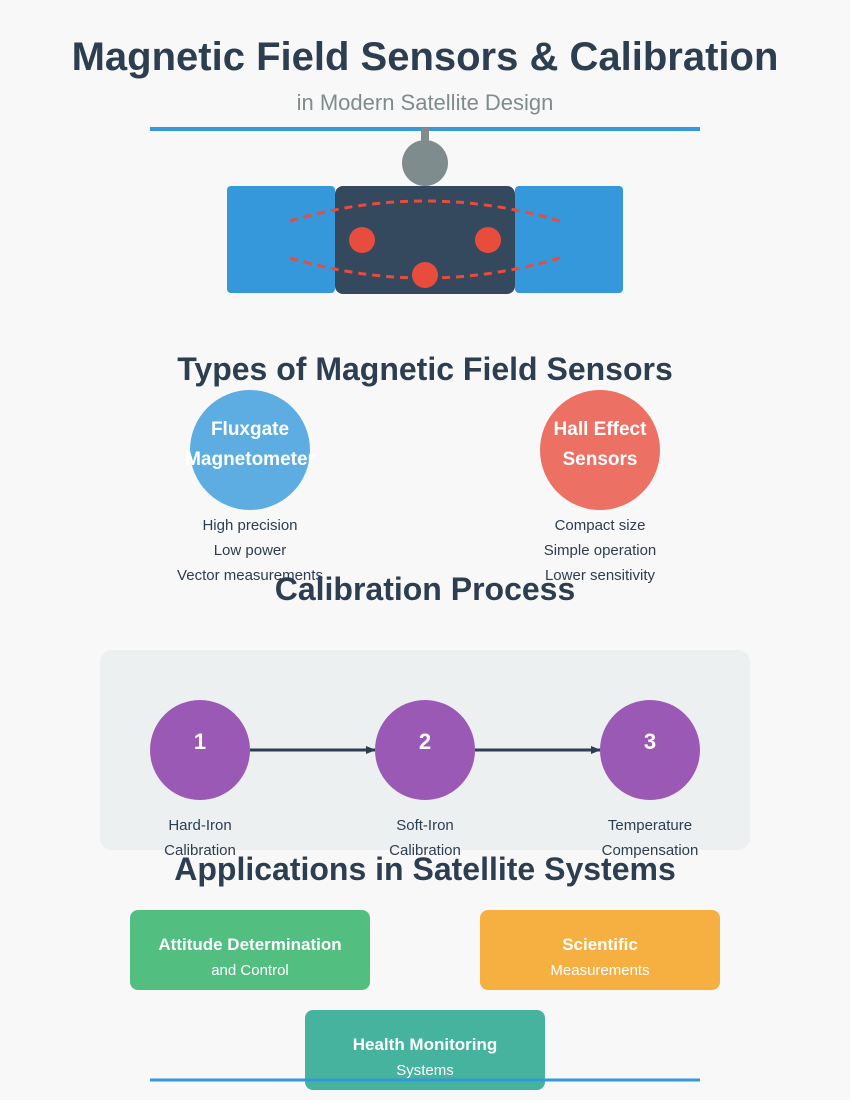 Image resolution: width=850 pixels, height=1100 pixels. Describe the element at coordinates (425, 825) in the screenshot. I see `step-label-line: Soft-Iron` at that location.